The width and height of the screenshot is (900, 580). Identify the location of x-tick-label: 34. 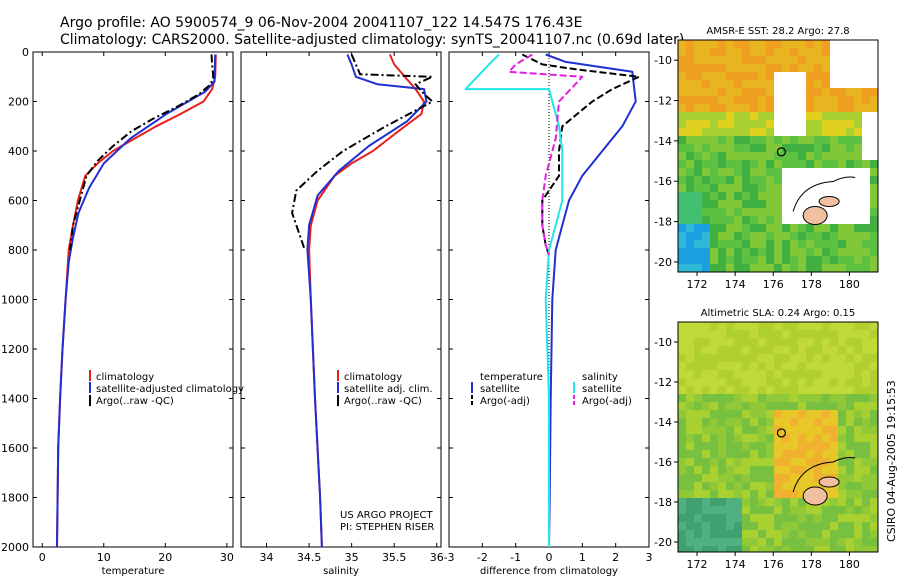
(267, 557).